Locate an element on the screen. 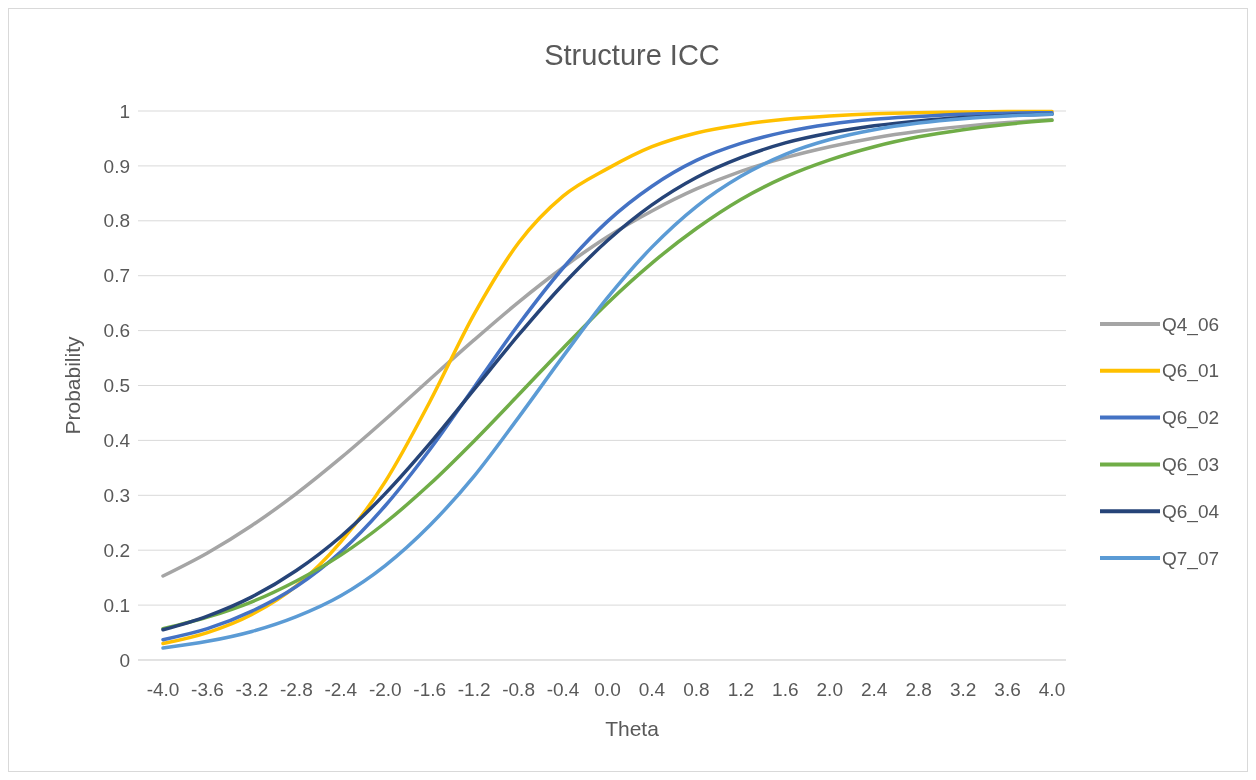  chart-title: Structure ICC is located at coordinates (632, 55).